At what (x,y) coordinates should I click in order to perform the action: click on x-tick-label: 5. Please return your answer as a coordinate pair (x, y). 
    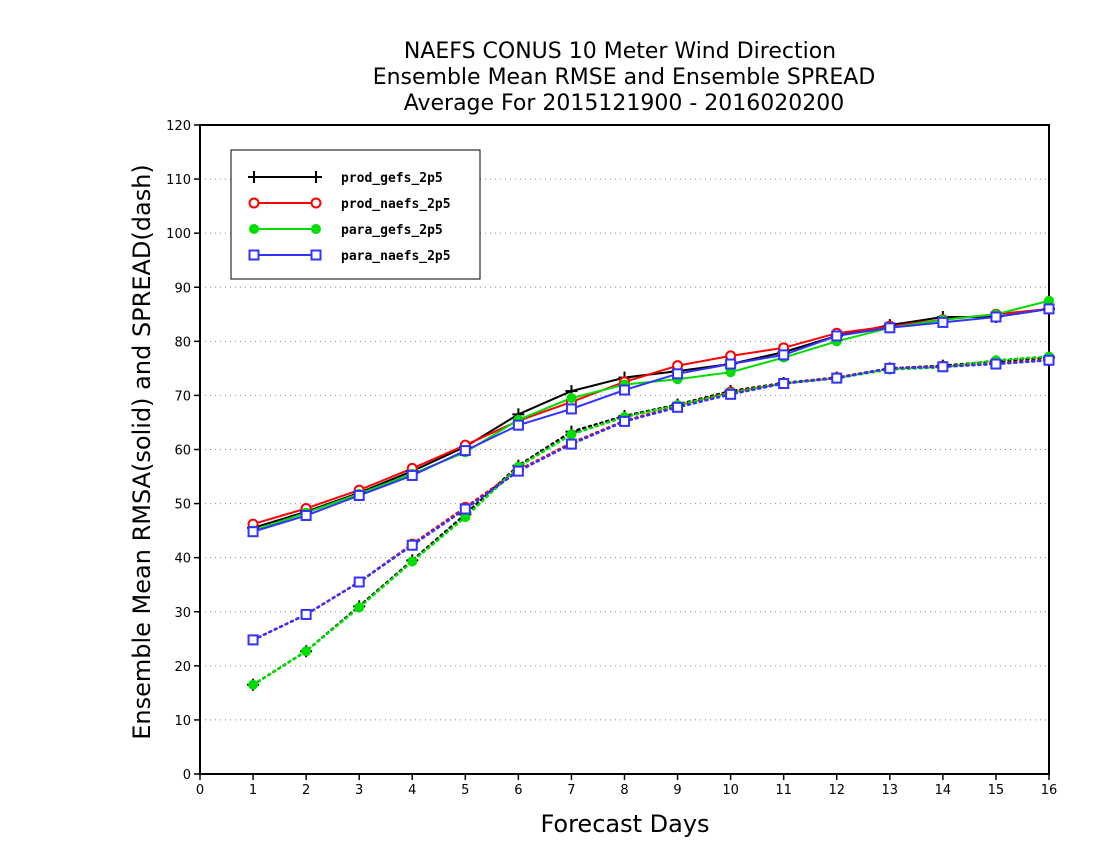
    Looking at the image, I should click on (465, 790).